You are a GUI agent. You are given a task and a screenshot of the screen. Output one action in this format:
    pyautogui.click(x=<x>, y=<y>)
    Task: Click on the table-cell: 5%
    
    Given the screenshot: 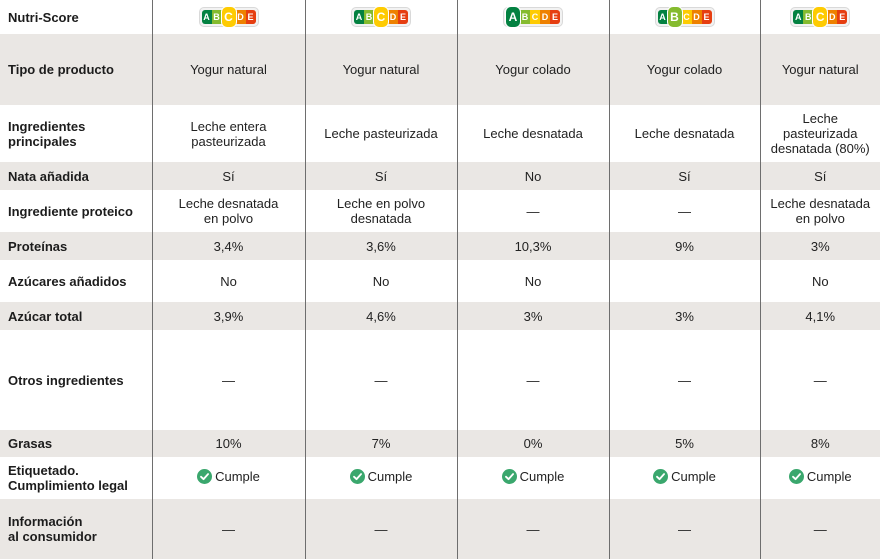 What is the action you would take?
    pyautogui.click(x=684, y=443)
    